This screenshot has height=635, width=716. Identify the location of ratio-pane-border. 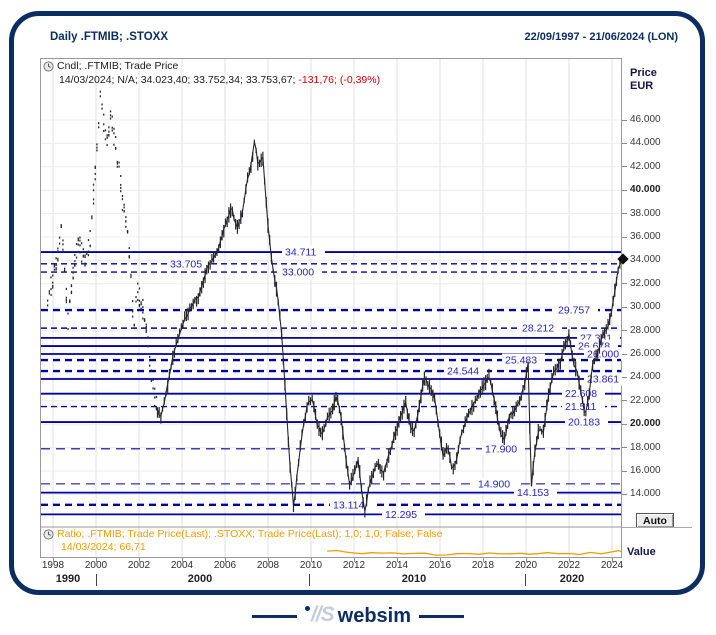
(331, 542).